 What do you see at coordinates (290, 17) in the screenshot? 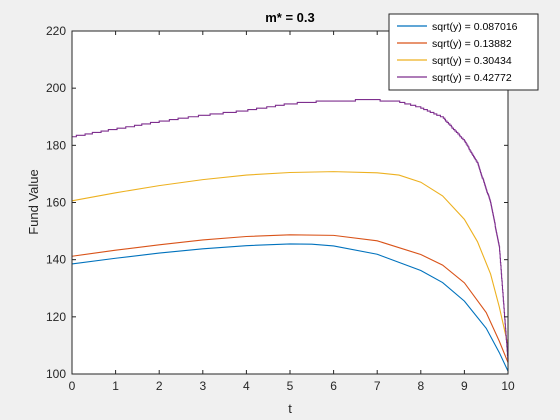
I see `chart-title: m* = 0.3` at bounding box center [290, 17].